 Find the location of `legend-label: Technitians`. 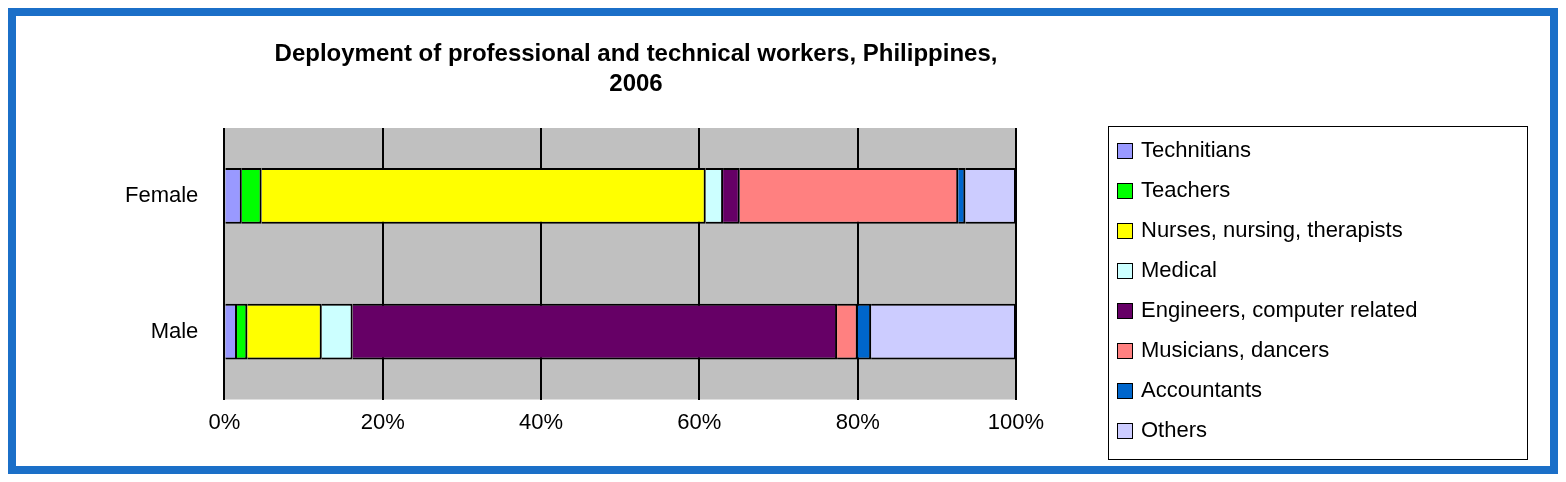

legend-label: Technitians is located at coordinates (1197, 149).